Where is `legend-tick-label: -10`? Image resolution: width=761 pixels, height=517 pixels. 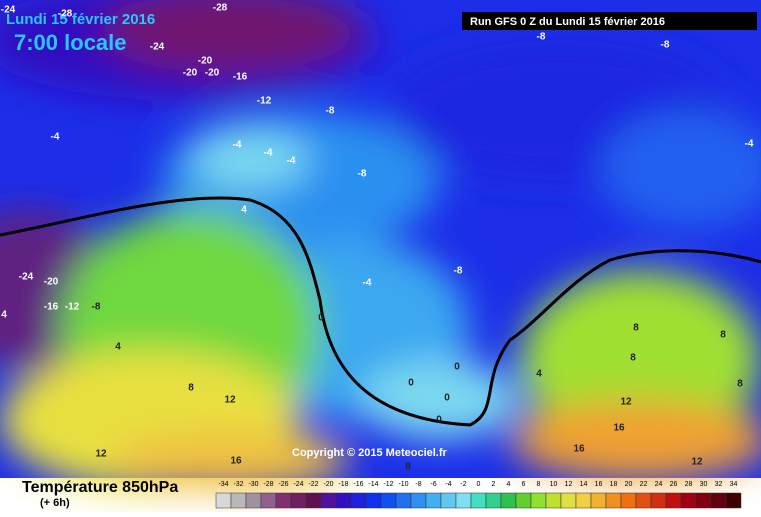 legend-tick-label: -10 is located at coordinates (403, 484).